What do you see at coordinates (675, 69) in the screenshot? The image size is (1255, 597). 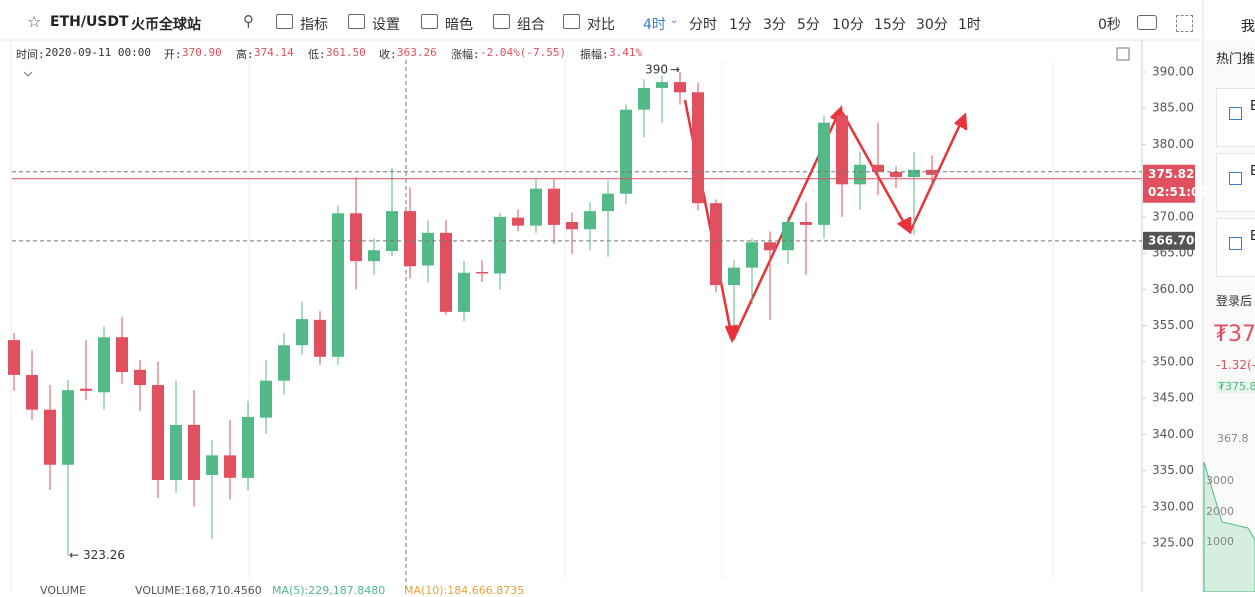 I see `high-arrow: →` at bounding box center [675, 69].